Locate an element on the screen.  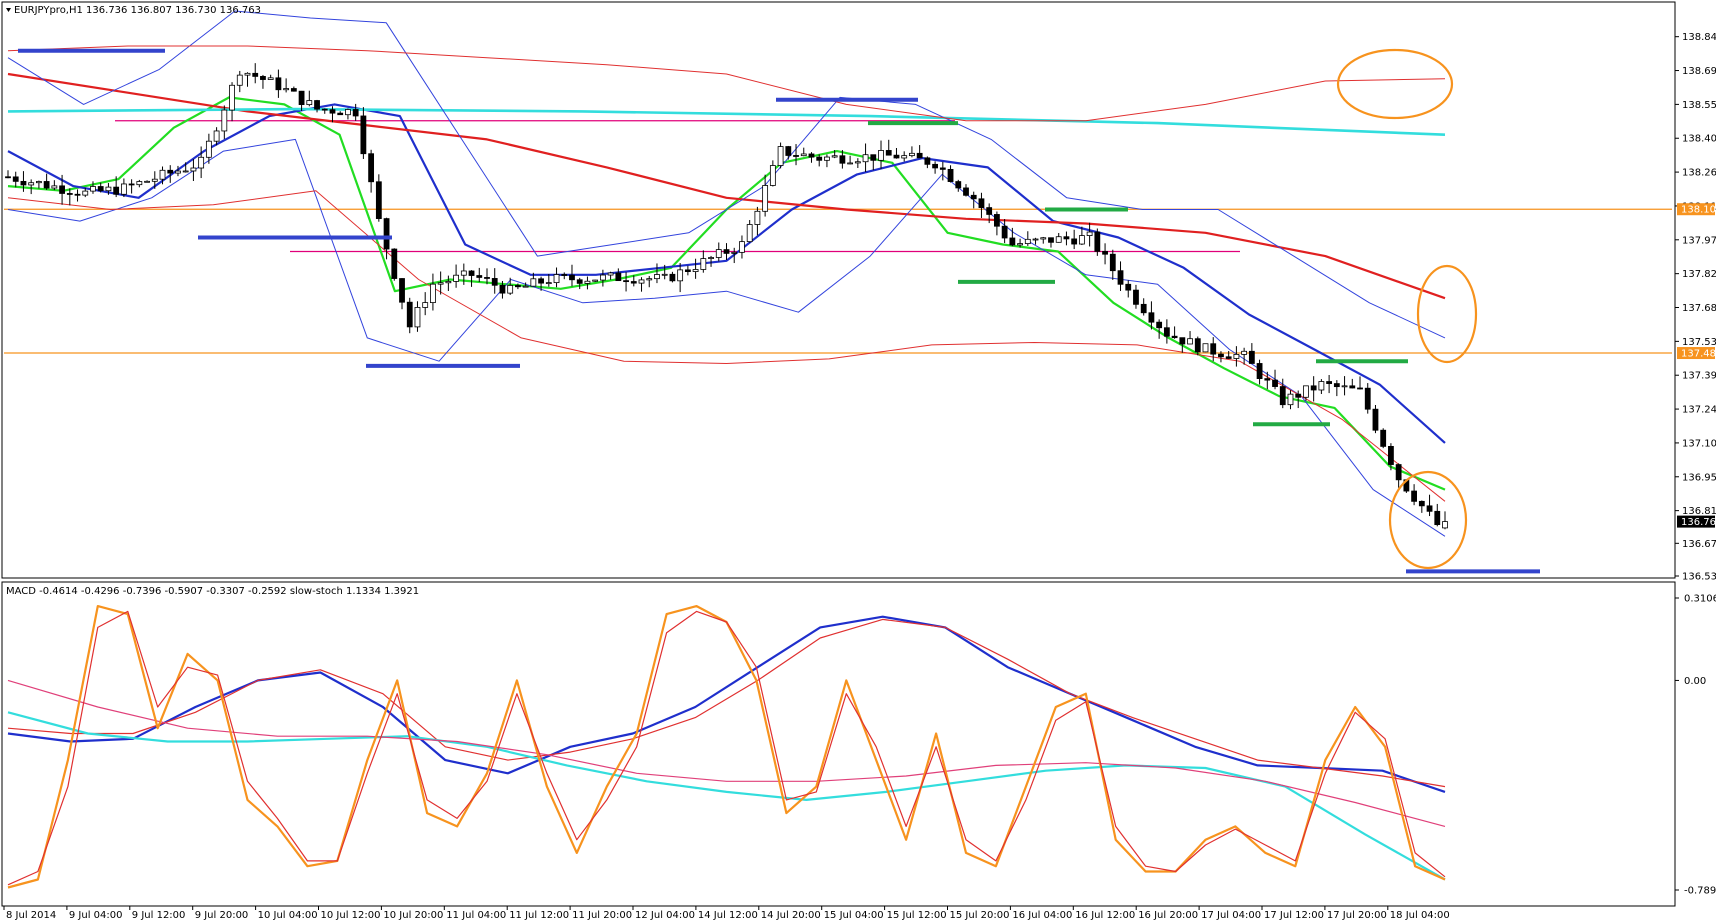
time-tick-label: 16 Jul 12:00 is located at coordinates (1105, 915).